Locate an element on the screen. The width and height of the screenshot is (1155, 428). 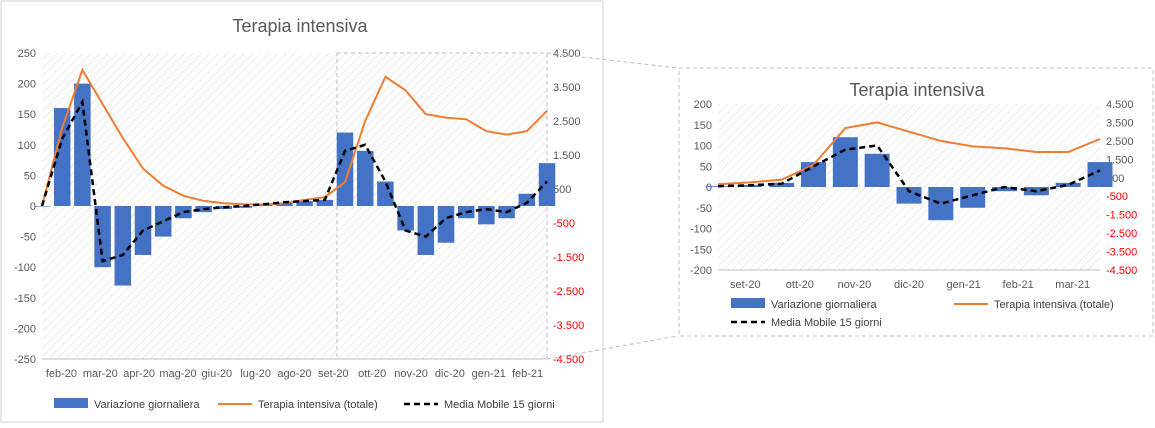
x-tick-label: giu-20 is located at coordinates (217, 374).